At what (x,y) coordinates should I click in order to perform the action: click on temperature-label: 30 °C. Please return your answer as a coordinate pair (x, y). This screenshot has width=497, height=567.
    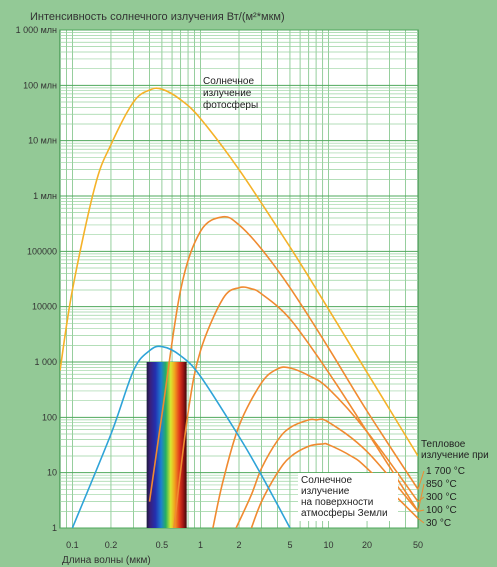
    Looking at the image, I should click on (438, 523).